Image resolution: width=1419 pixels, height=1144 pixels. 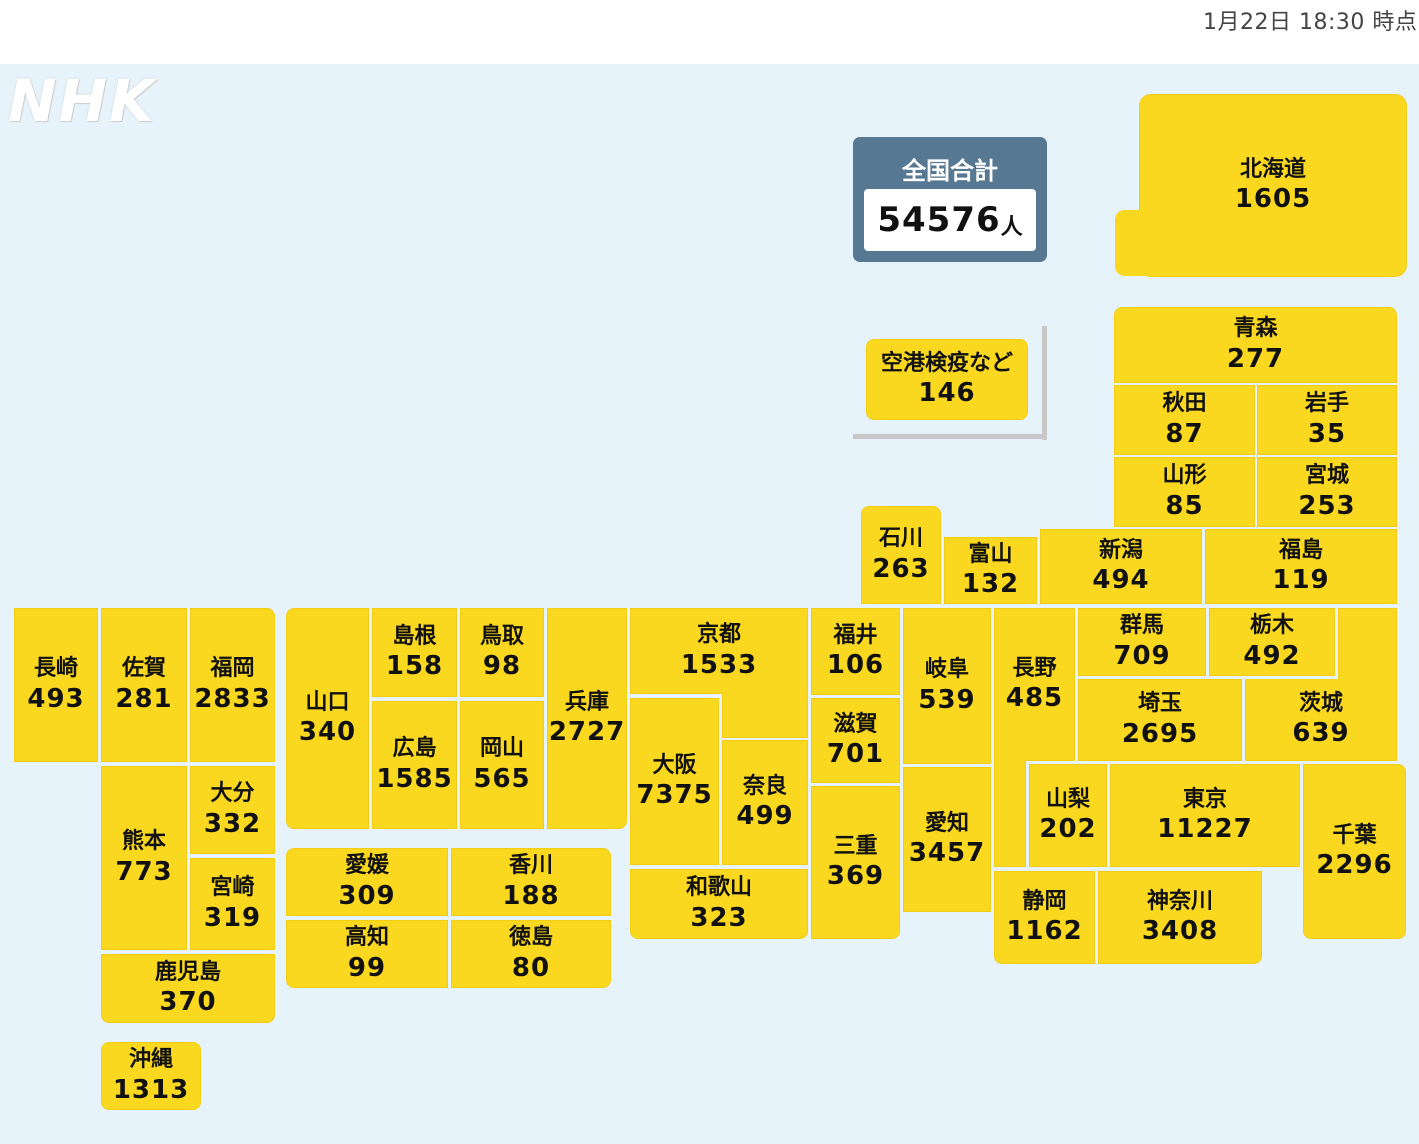 I want to click on pref-akita-value: 87, so click(x=1184, y=433).